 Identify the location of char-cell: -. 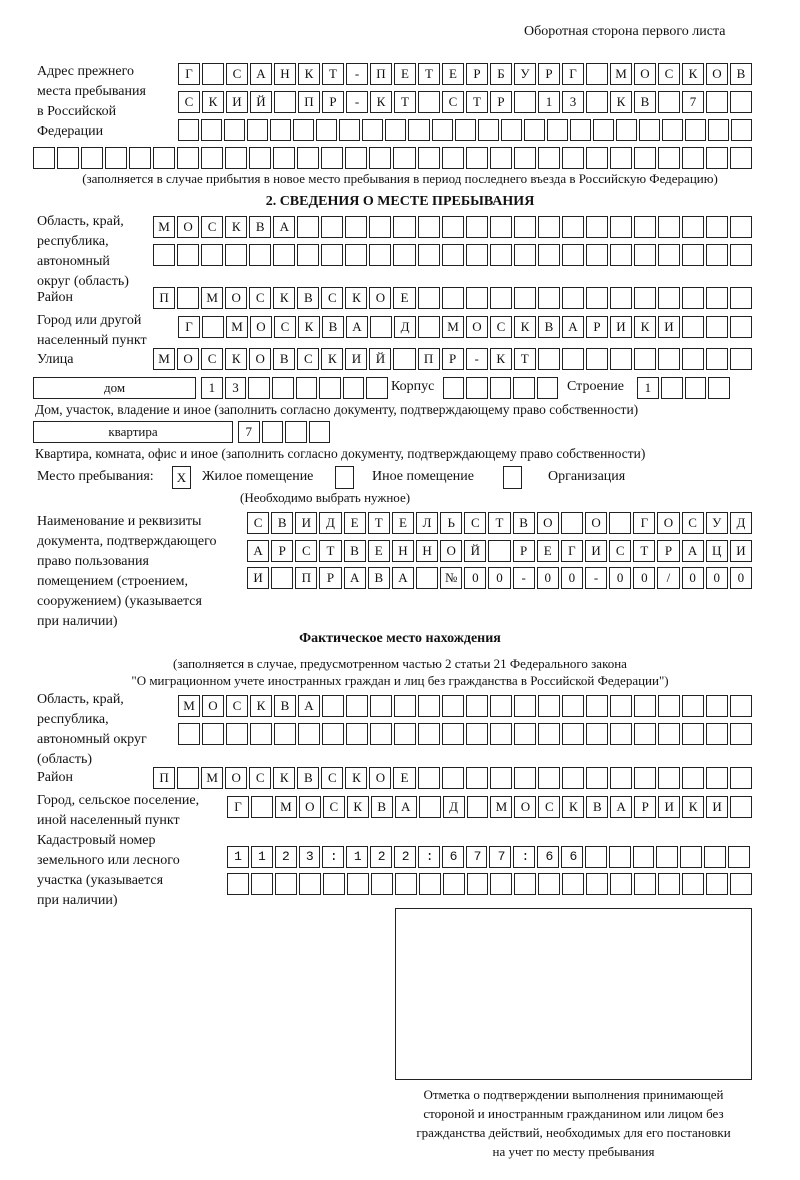
(357, 74).